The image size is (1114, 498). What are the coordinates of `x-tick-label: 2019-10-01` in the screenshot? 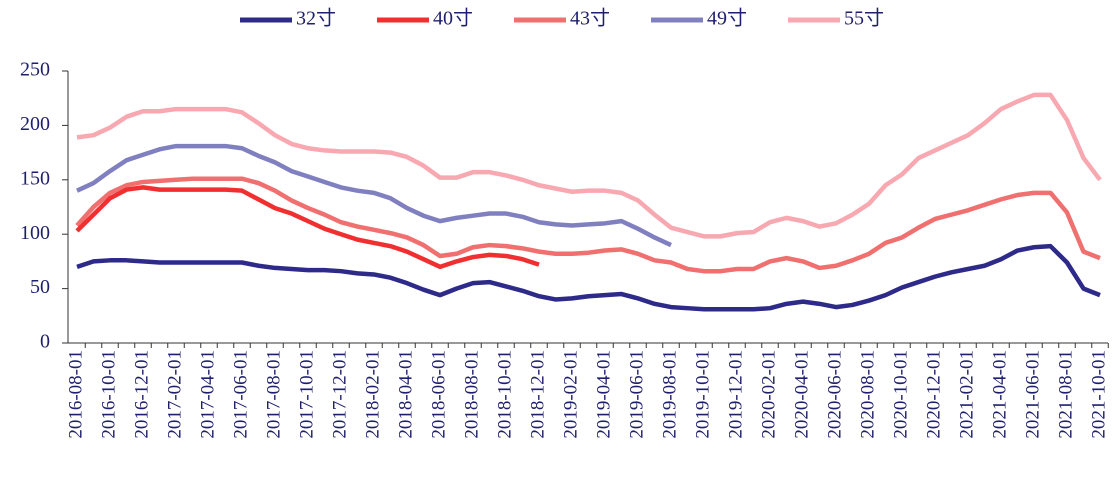 It's located at (702, 394).